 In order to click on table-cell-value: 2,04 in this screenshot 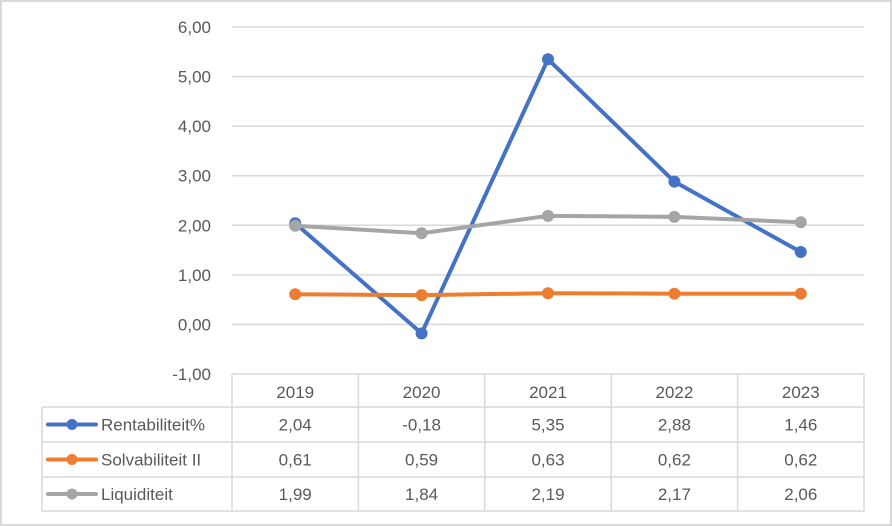, I will do `click(295, 425)`.